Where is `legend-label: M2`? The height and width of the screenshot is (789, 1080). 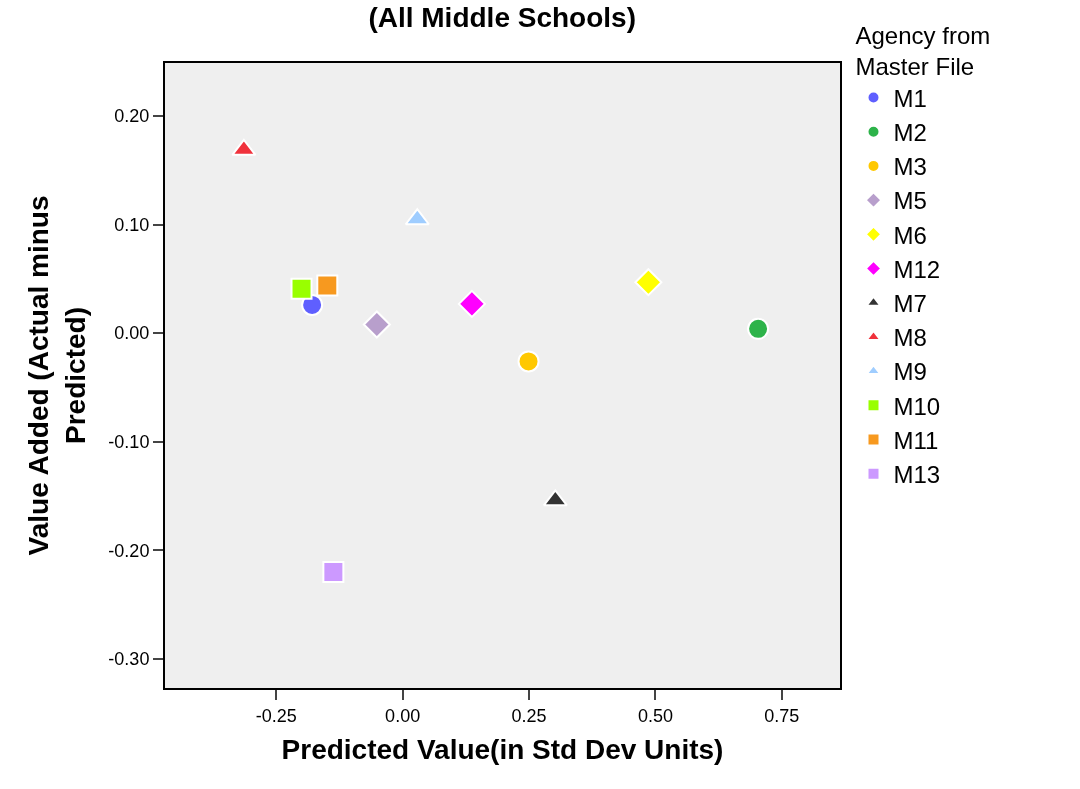 legend-label: M2 is located at coordinates (910, 133).